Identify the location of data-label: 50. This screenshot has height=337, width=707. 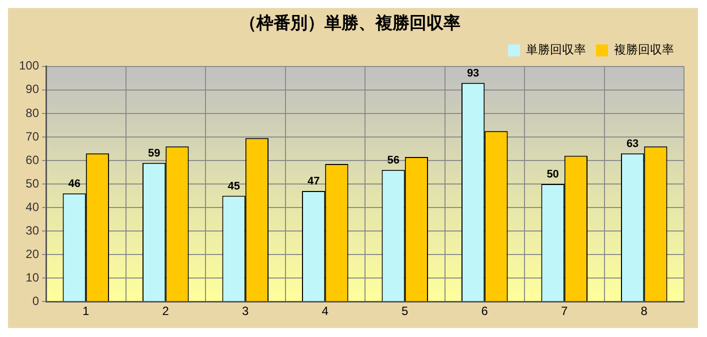
(552, 174).